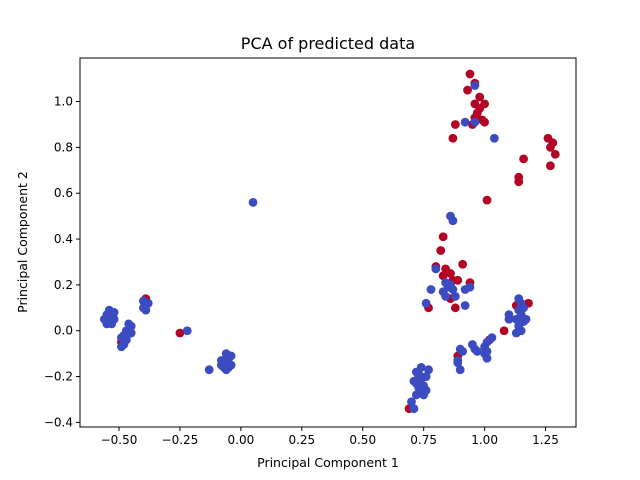 The image size is (640, 480). I want to click on y-tick-label: 0.2, so click(63, 285).